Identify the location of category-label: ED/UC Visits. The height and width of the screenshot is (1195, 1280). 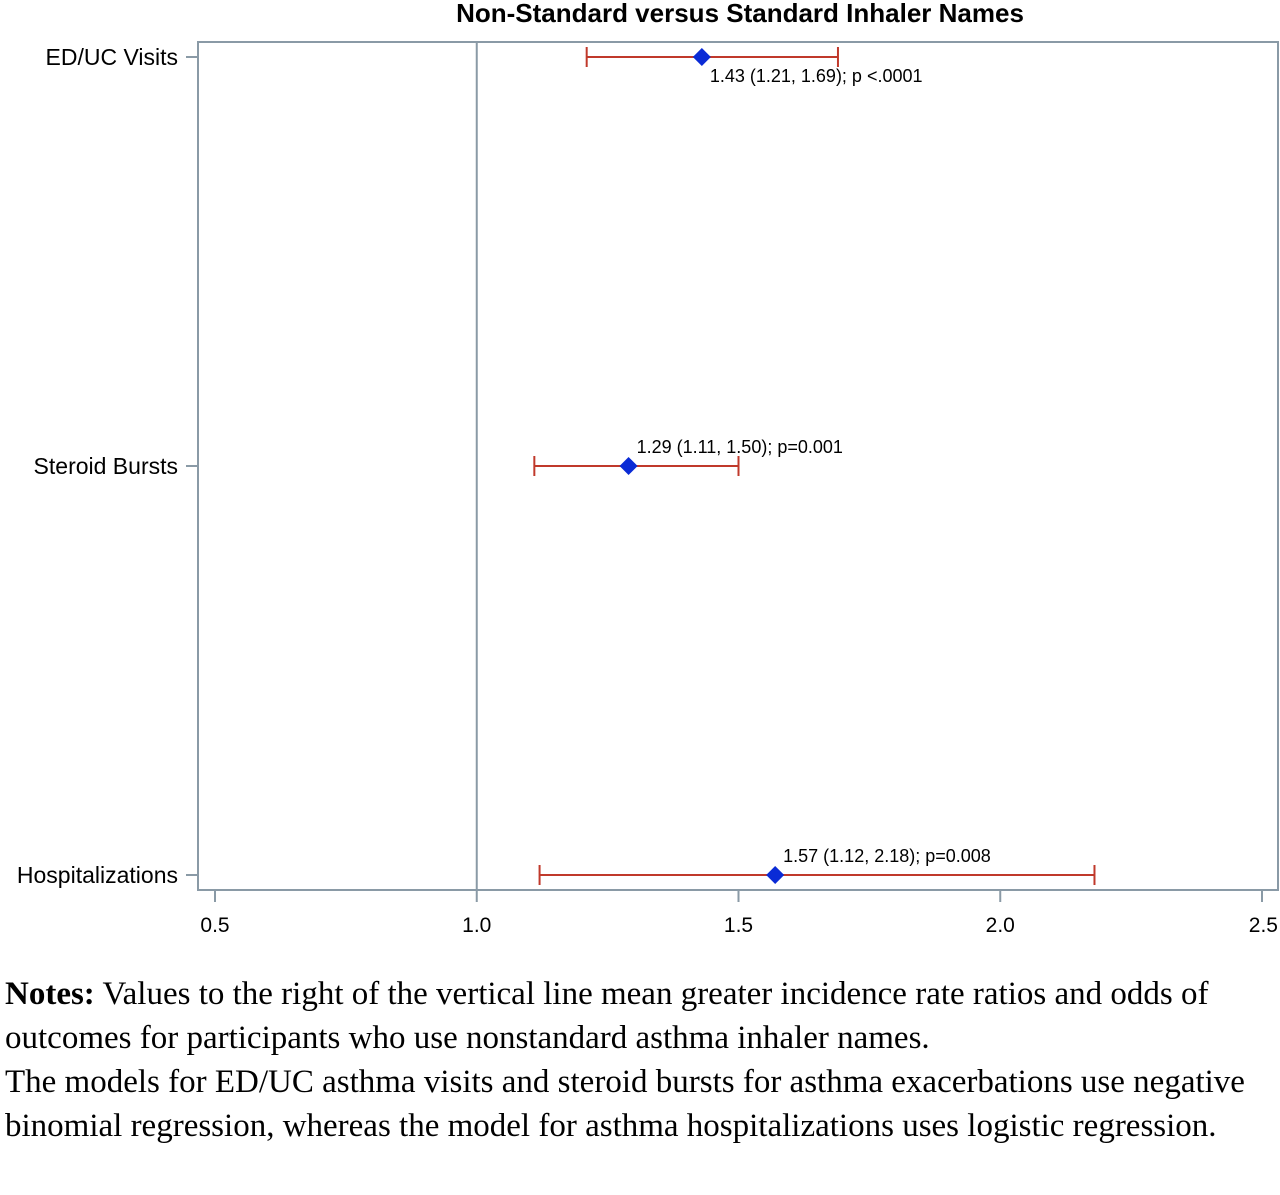
(112, 57).